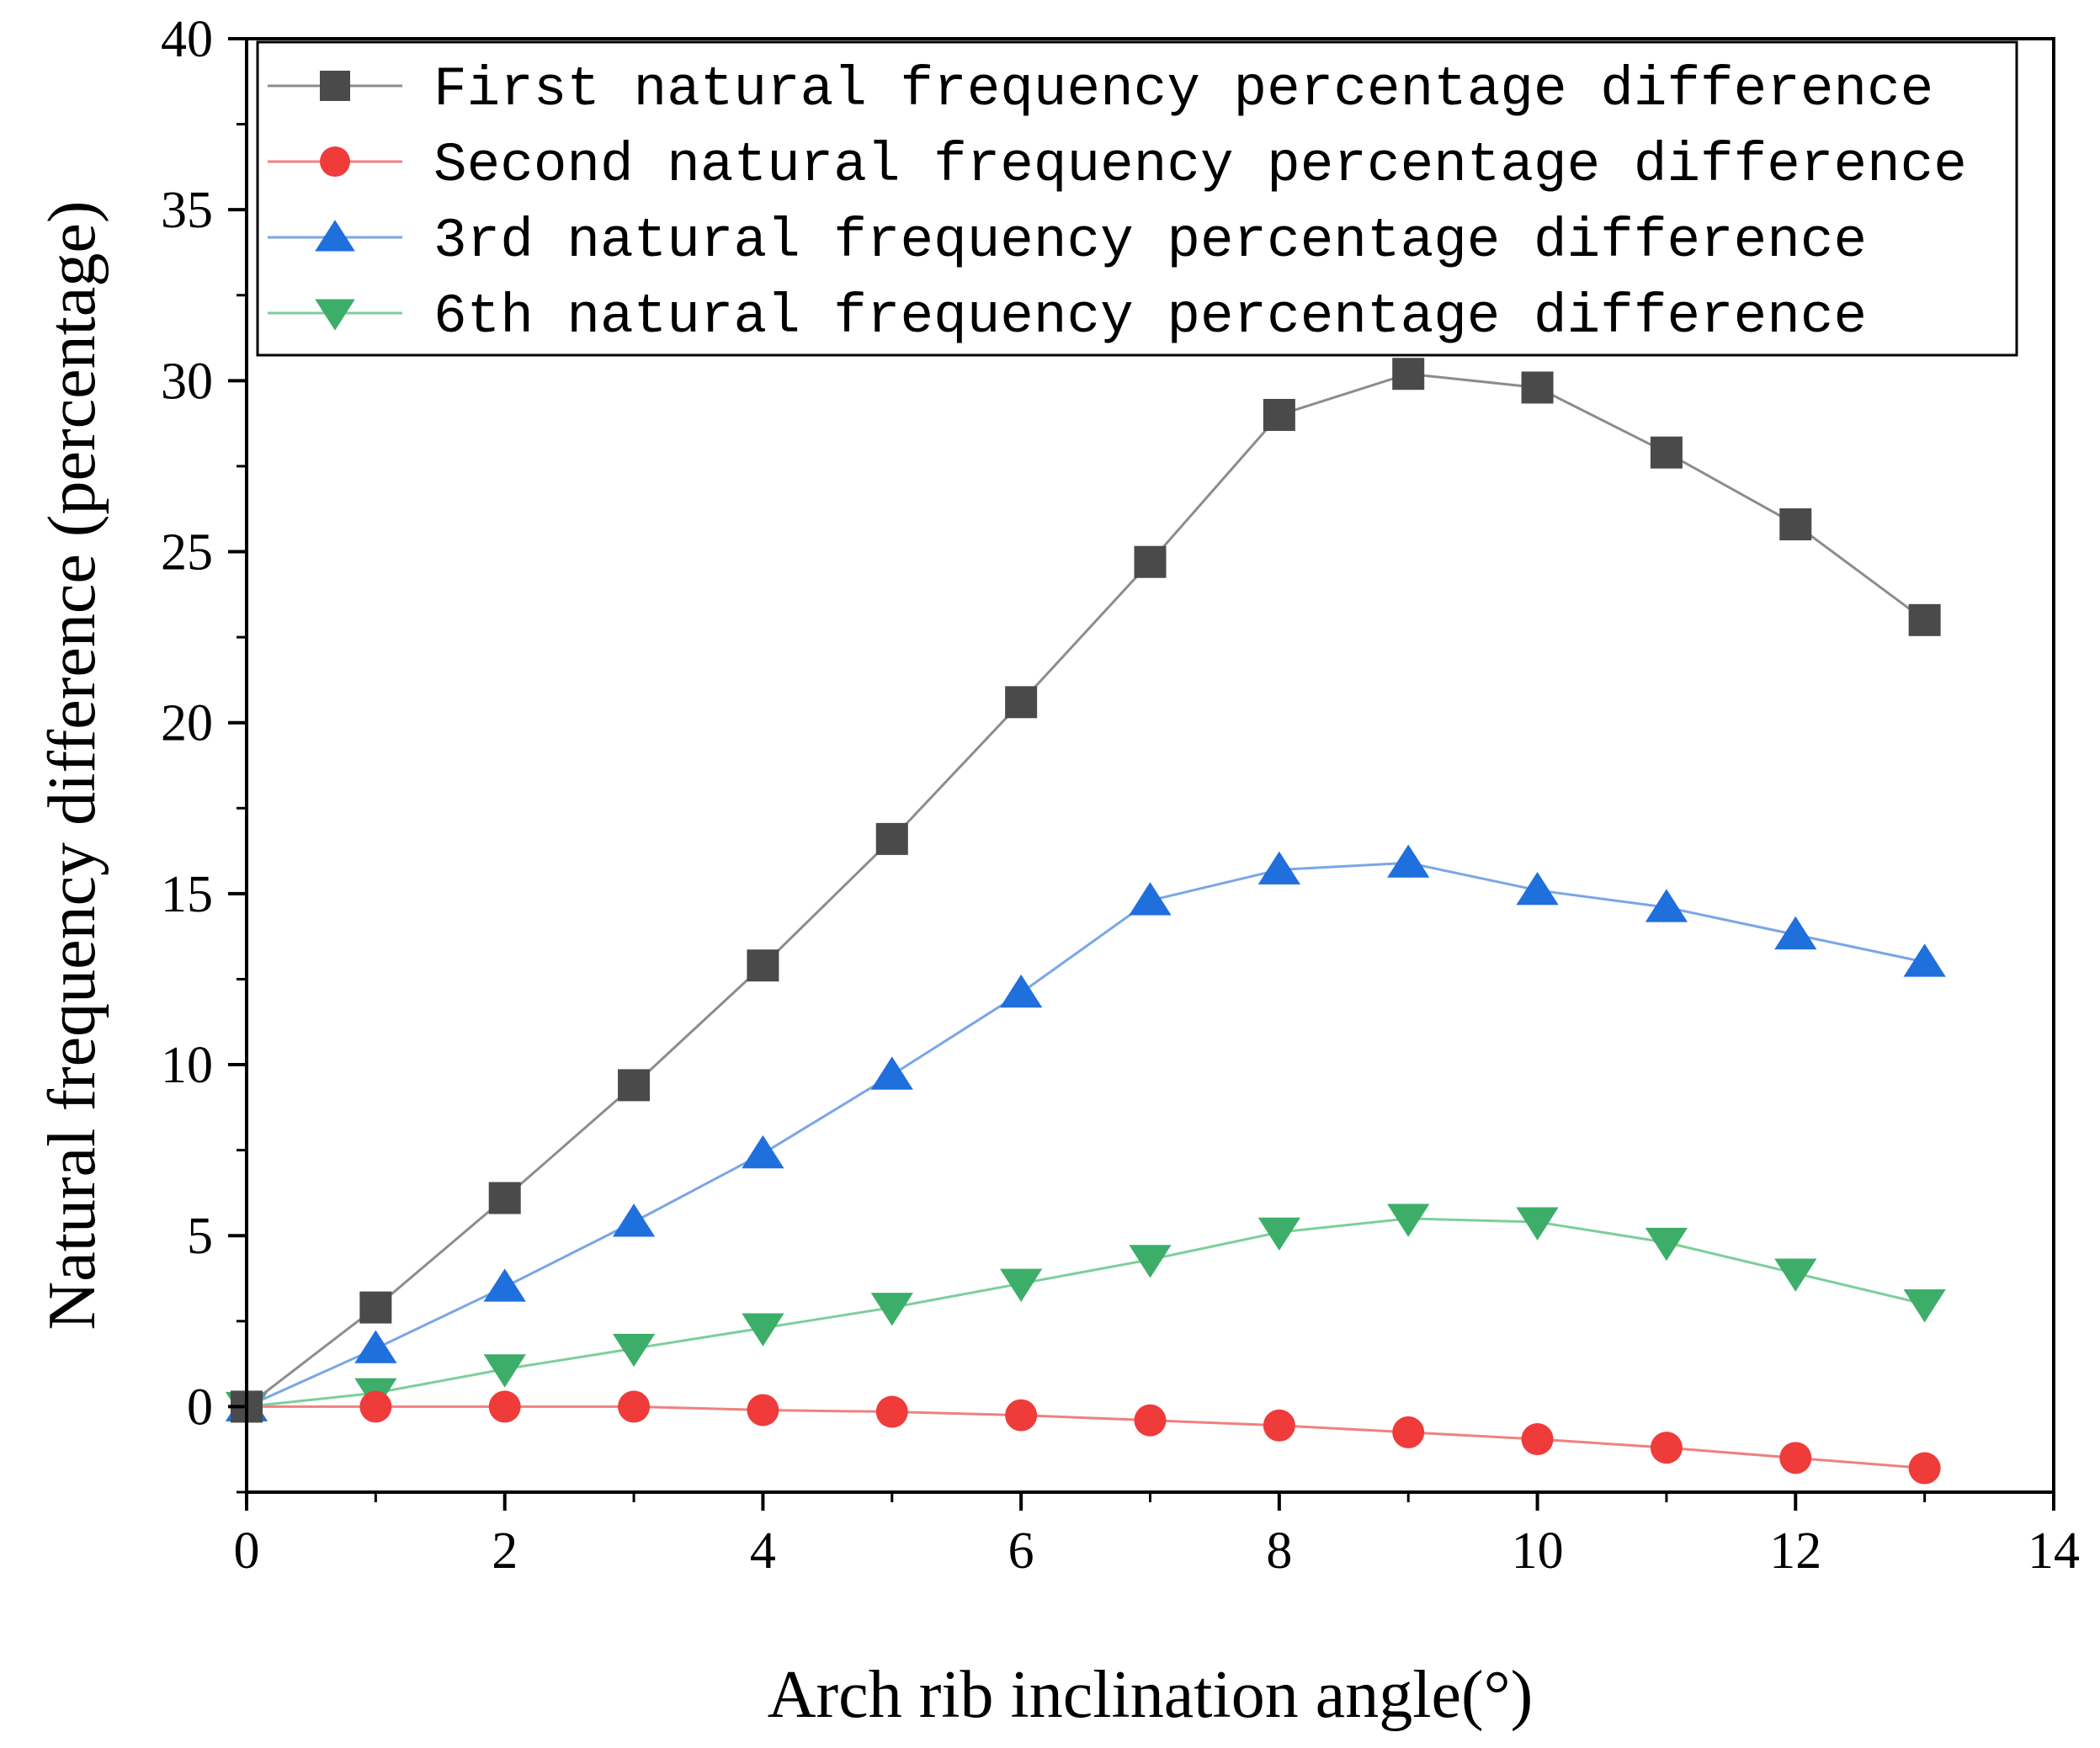 The width and height of the screenshot is (2100, 1748). I want to click on x-tick-label: 10, so click(1538, 1551).